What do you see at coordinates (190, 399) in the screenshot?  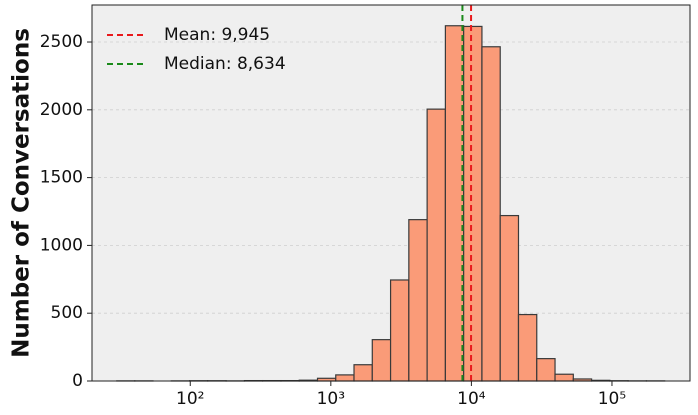 I see `x-tick-label: 10²` at bounding box center [190, 399].